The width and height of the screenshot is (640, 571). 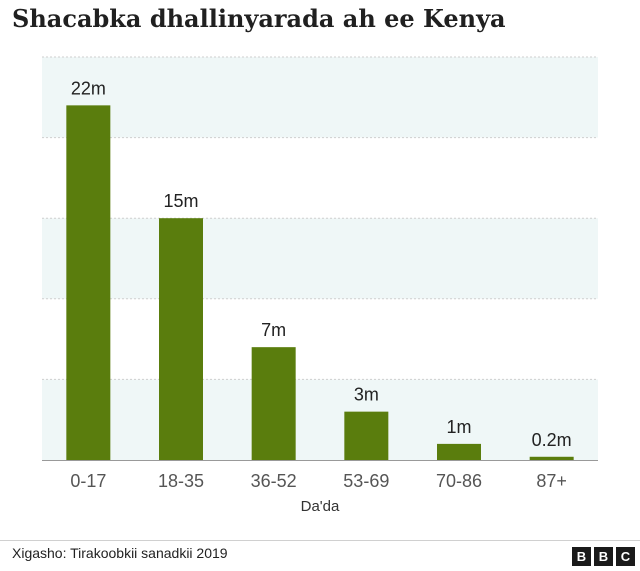 I want to click on bar-value-label: 3m, so click(x=366, y=395).